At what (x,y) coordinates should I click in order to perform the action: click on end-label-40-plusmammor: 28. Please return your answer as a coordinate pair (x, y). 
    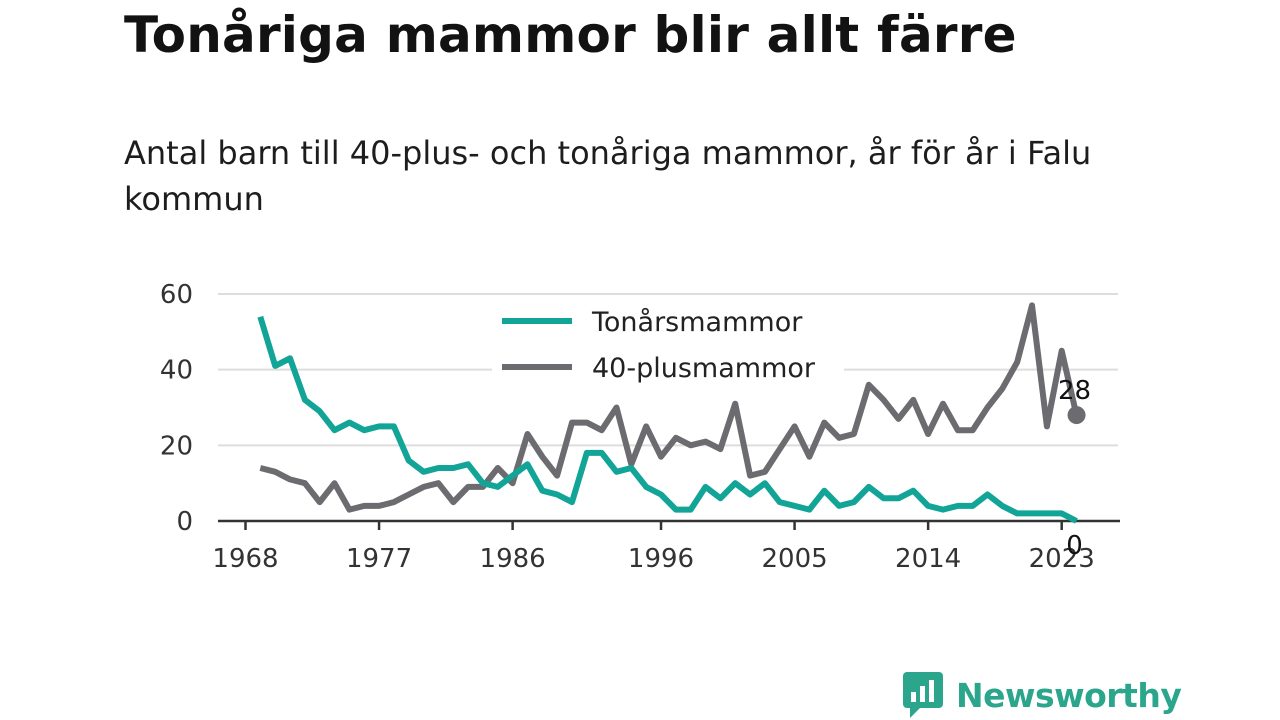
    Looking at the image, I should click on (1074, 391).